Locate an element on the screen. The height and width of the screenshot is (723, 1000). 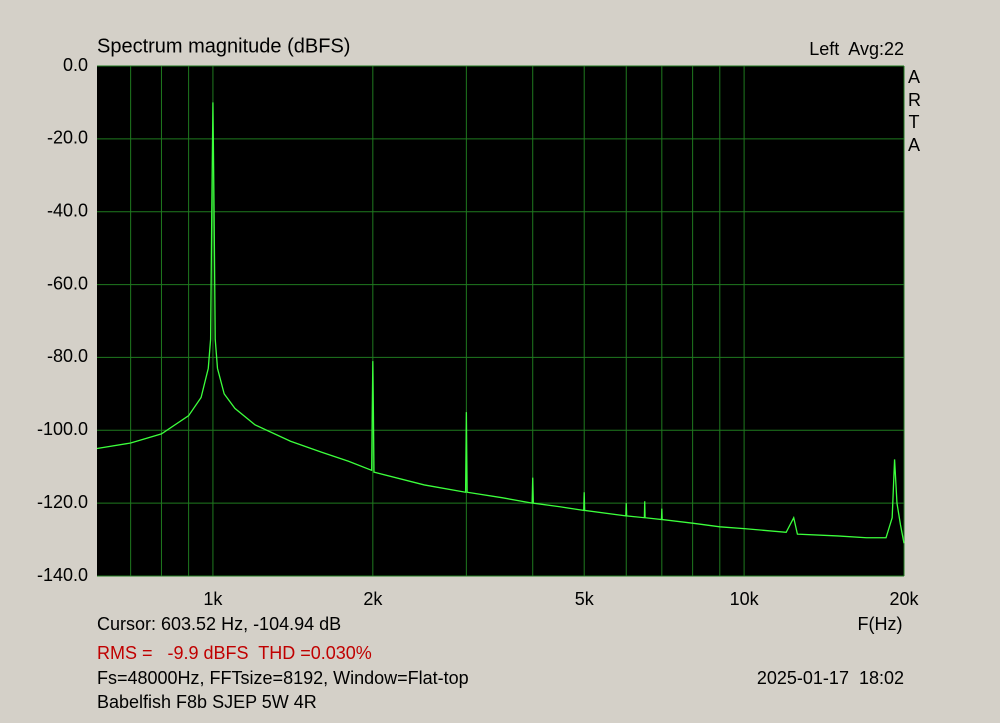
y-tick-label: -20.0 is located at coordinates (67, 138).